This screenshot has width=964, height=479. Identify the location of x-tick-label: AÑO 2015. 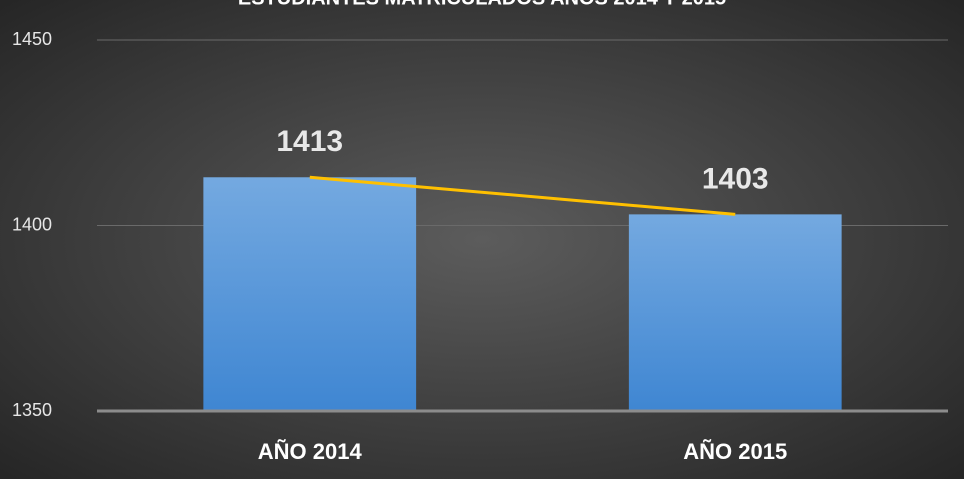
(735, 451).